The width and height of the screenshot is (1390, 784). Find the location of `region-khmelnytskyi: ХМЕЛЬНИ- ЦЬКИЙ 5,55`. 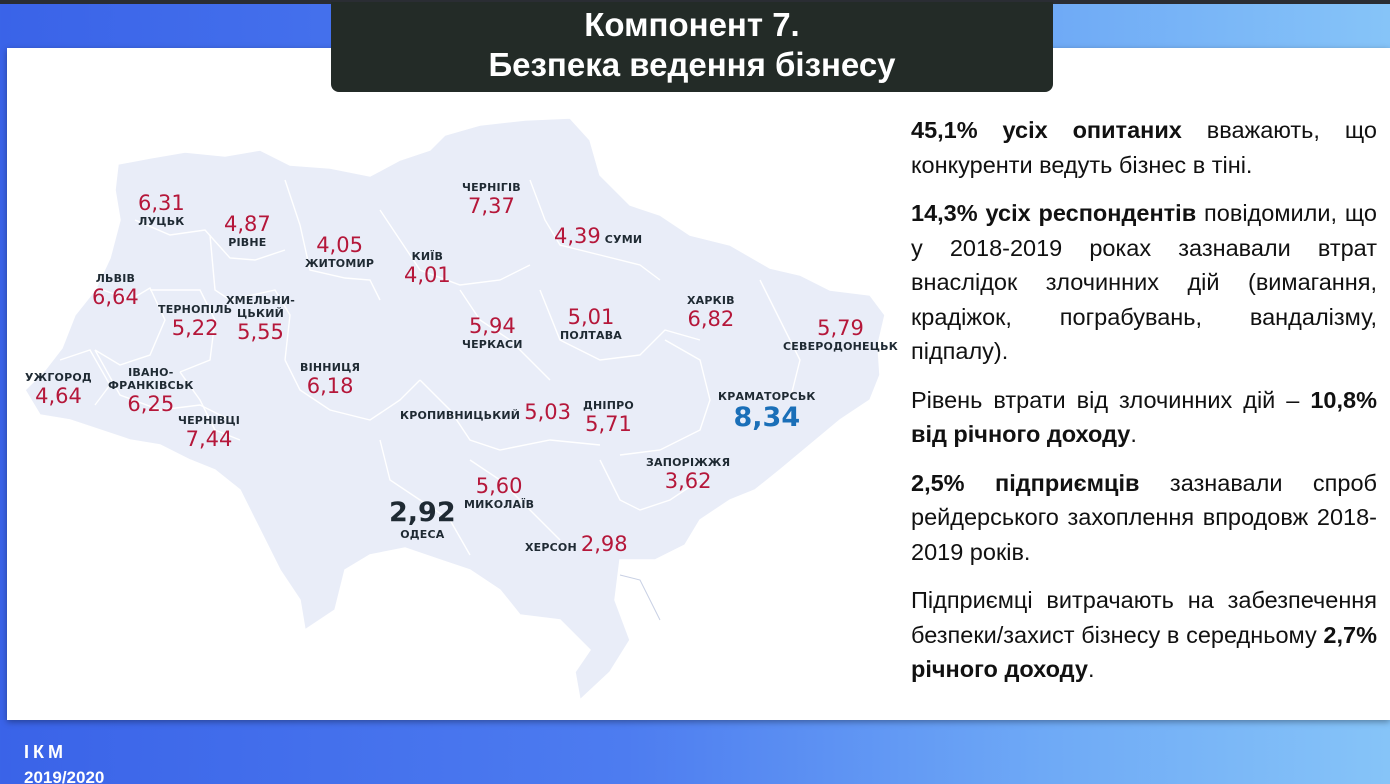

region-khmelnytskyi: ХМЕЛЬНИ- ЦЬКИЙ 5,55 is located at coordinates (260, 319).